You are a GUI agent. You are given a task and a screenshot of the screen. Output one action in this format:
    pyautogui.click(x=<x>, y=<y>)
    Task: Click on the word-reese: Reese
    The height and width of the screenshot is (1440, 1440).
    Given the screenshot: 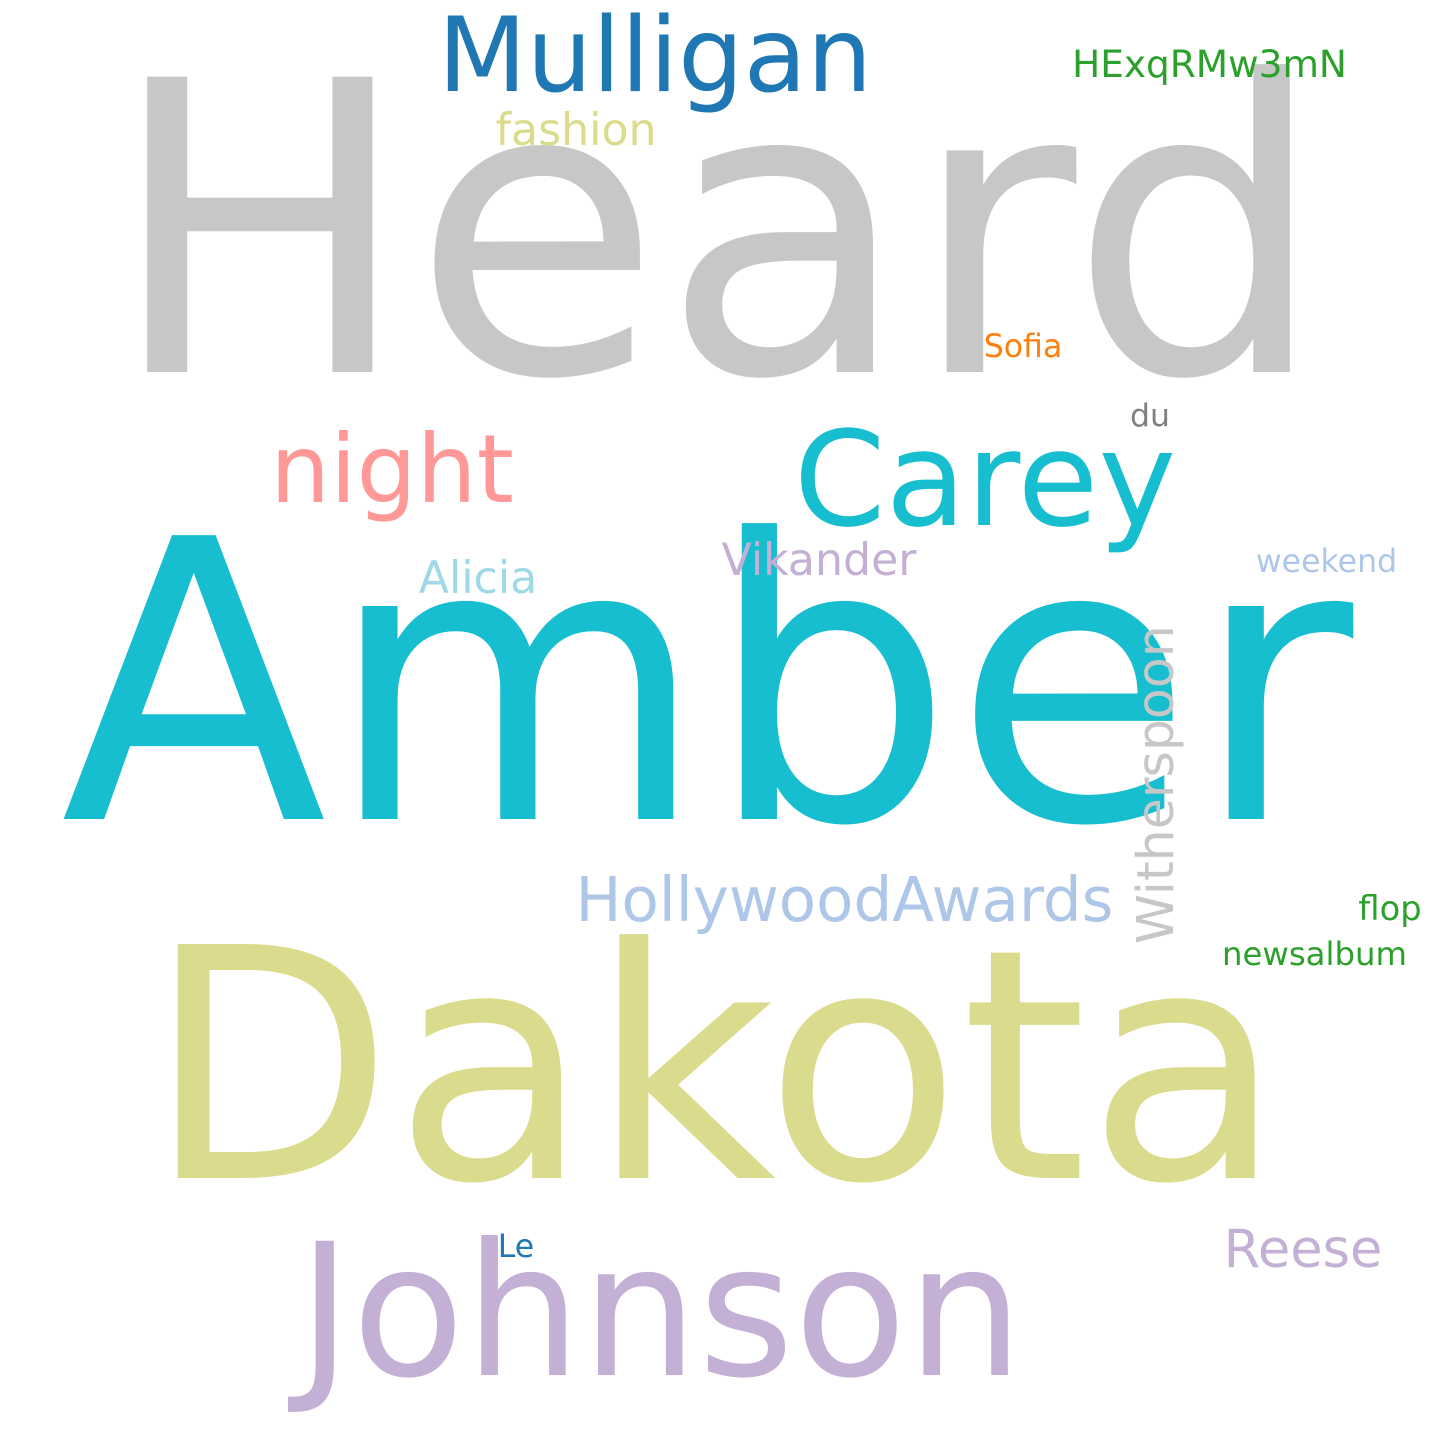 What is the action you would take?
    pyautogui.click(x=1303, y=1249)
    